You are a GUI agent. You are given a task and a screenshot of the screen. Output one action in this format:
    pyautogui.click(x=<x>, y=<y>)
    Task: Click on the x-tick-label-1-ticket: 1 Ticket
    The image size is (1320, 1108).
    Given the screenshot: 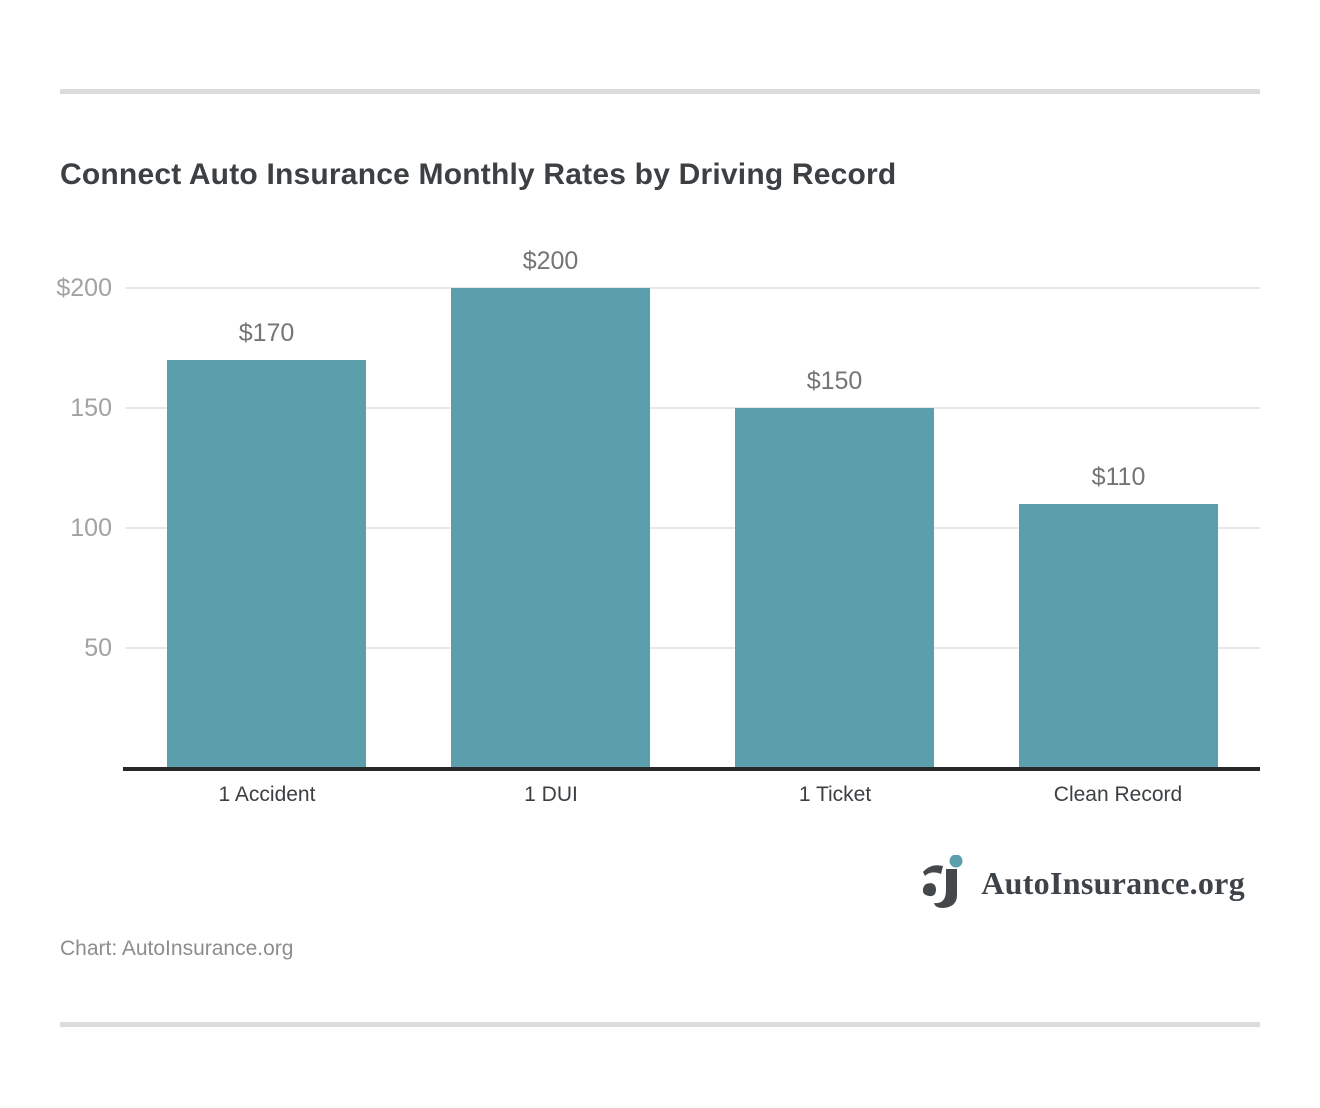 What is the action you would take?
    pyautogui.click(x=835, y=794)
    